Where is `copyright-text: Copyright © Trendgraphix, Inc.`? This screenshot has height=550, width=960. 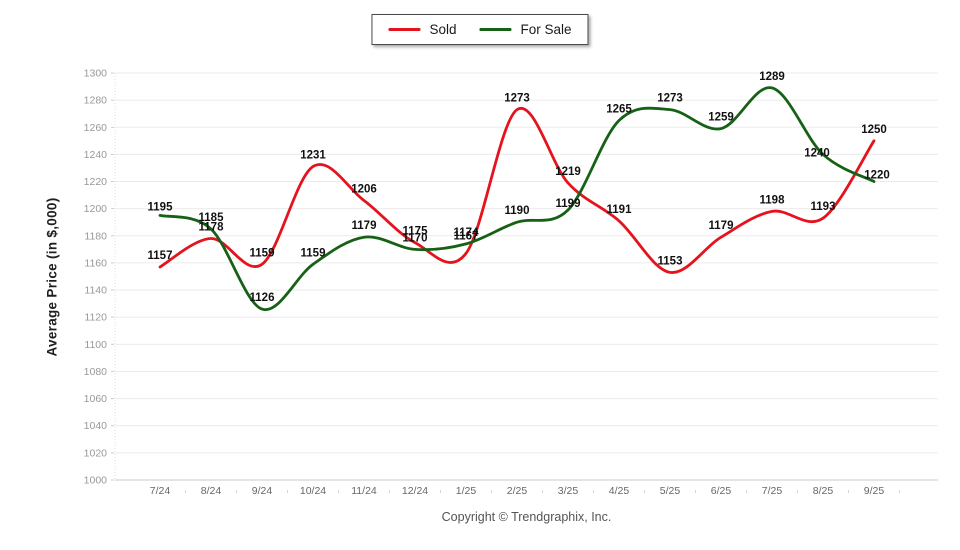
copyright-text: Copyright © Trendgraphix, Inc. is located at coordinates (526, 517).